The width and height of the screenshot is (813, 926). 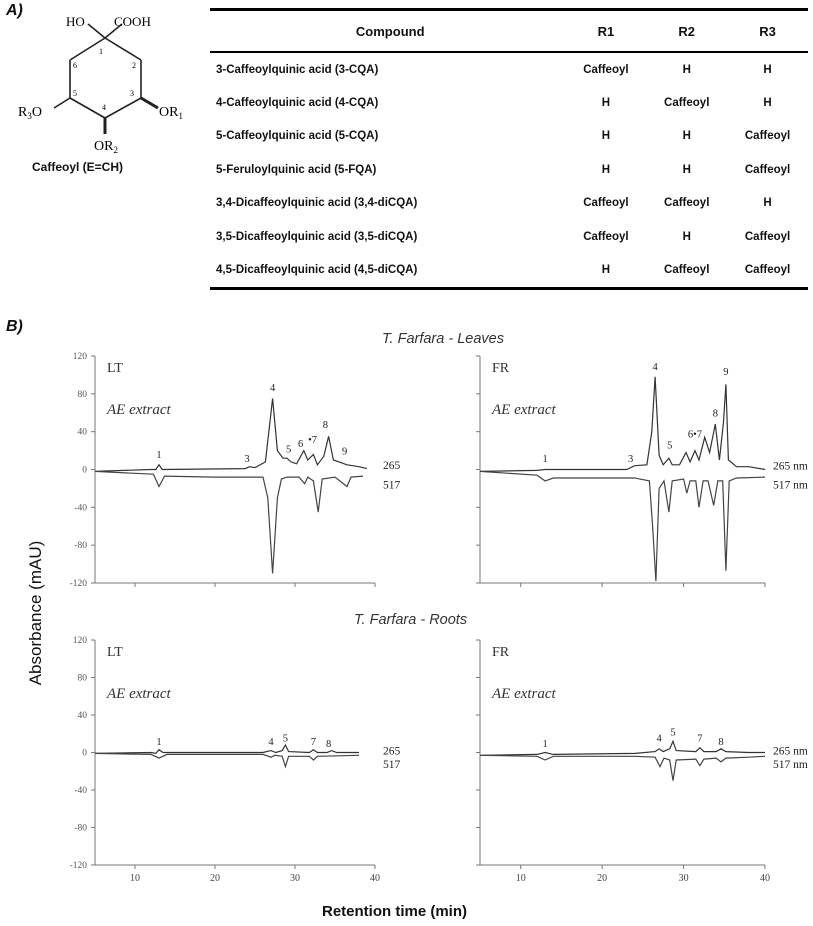 What do you see at coordinates (695, 434) in the screenshot?
I see `peak-label: 6•7` at bounding box center [695, 434].